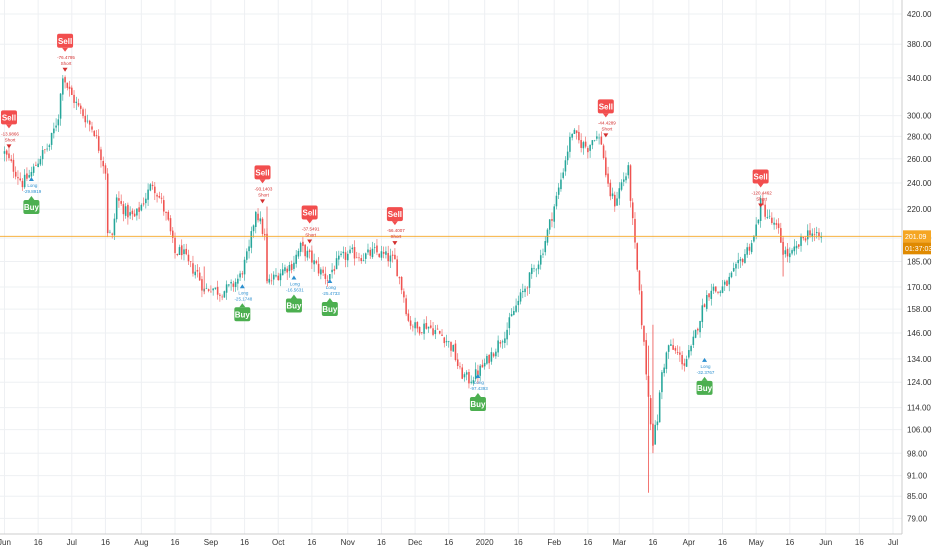 This screenshot has height=550, width=932. What do you see at coordinates (330, 298) in the screenshot?
I see `buy-signal: Long-25.4733 Buy` at bounding box center [330, 298].